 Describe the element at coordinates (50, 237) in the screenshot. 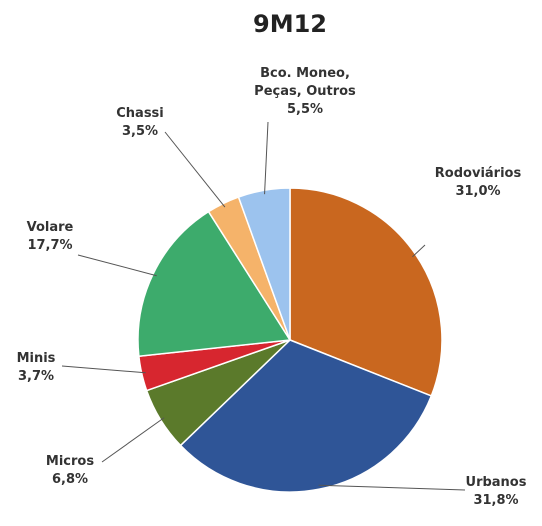

I see `data-label: Volare 17,7%` at that location.